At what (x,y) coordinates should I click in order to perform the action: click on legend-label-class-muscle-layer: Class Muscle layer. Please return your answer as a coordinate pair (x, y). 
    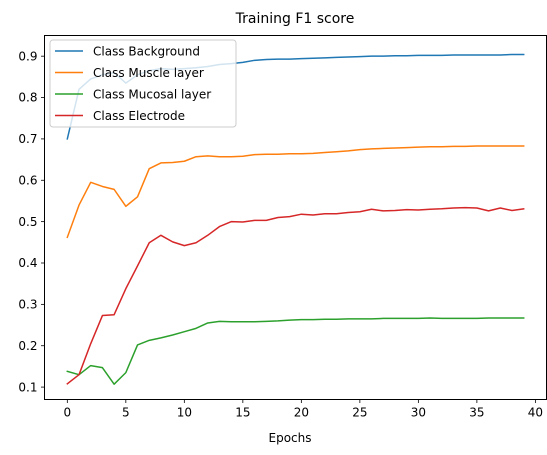
    Looking at the image, I should click on (148, 73).